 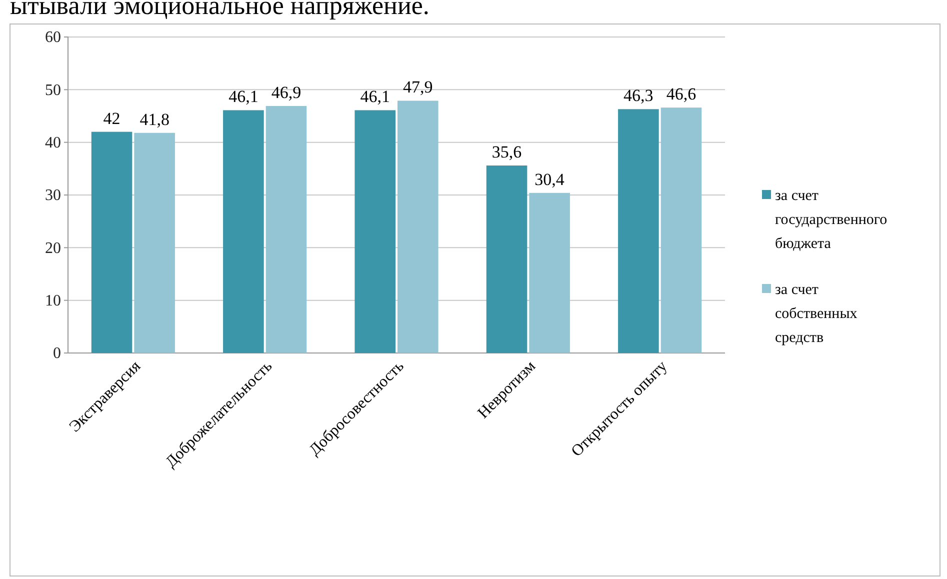 What do you see at coordinates (286, 92) in the screenshot?
I see `data-label: 46,9` at bounding box center [286, 92].